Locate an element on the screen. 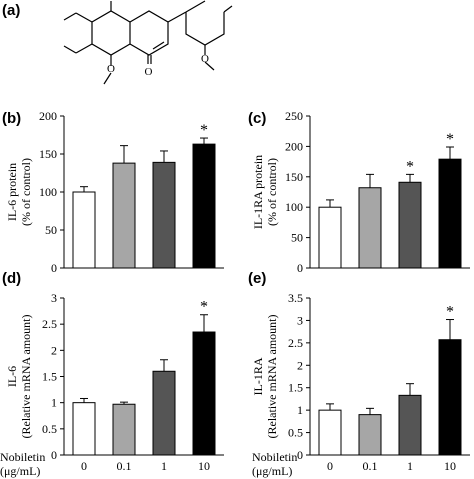  y-axis-label: IL-1RA is located at coordinates (258, 376).